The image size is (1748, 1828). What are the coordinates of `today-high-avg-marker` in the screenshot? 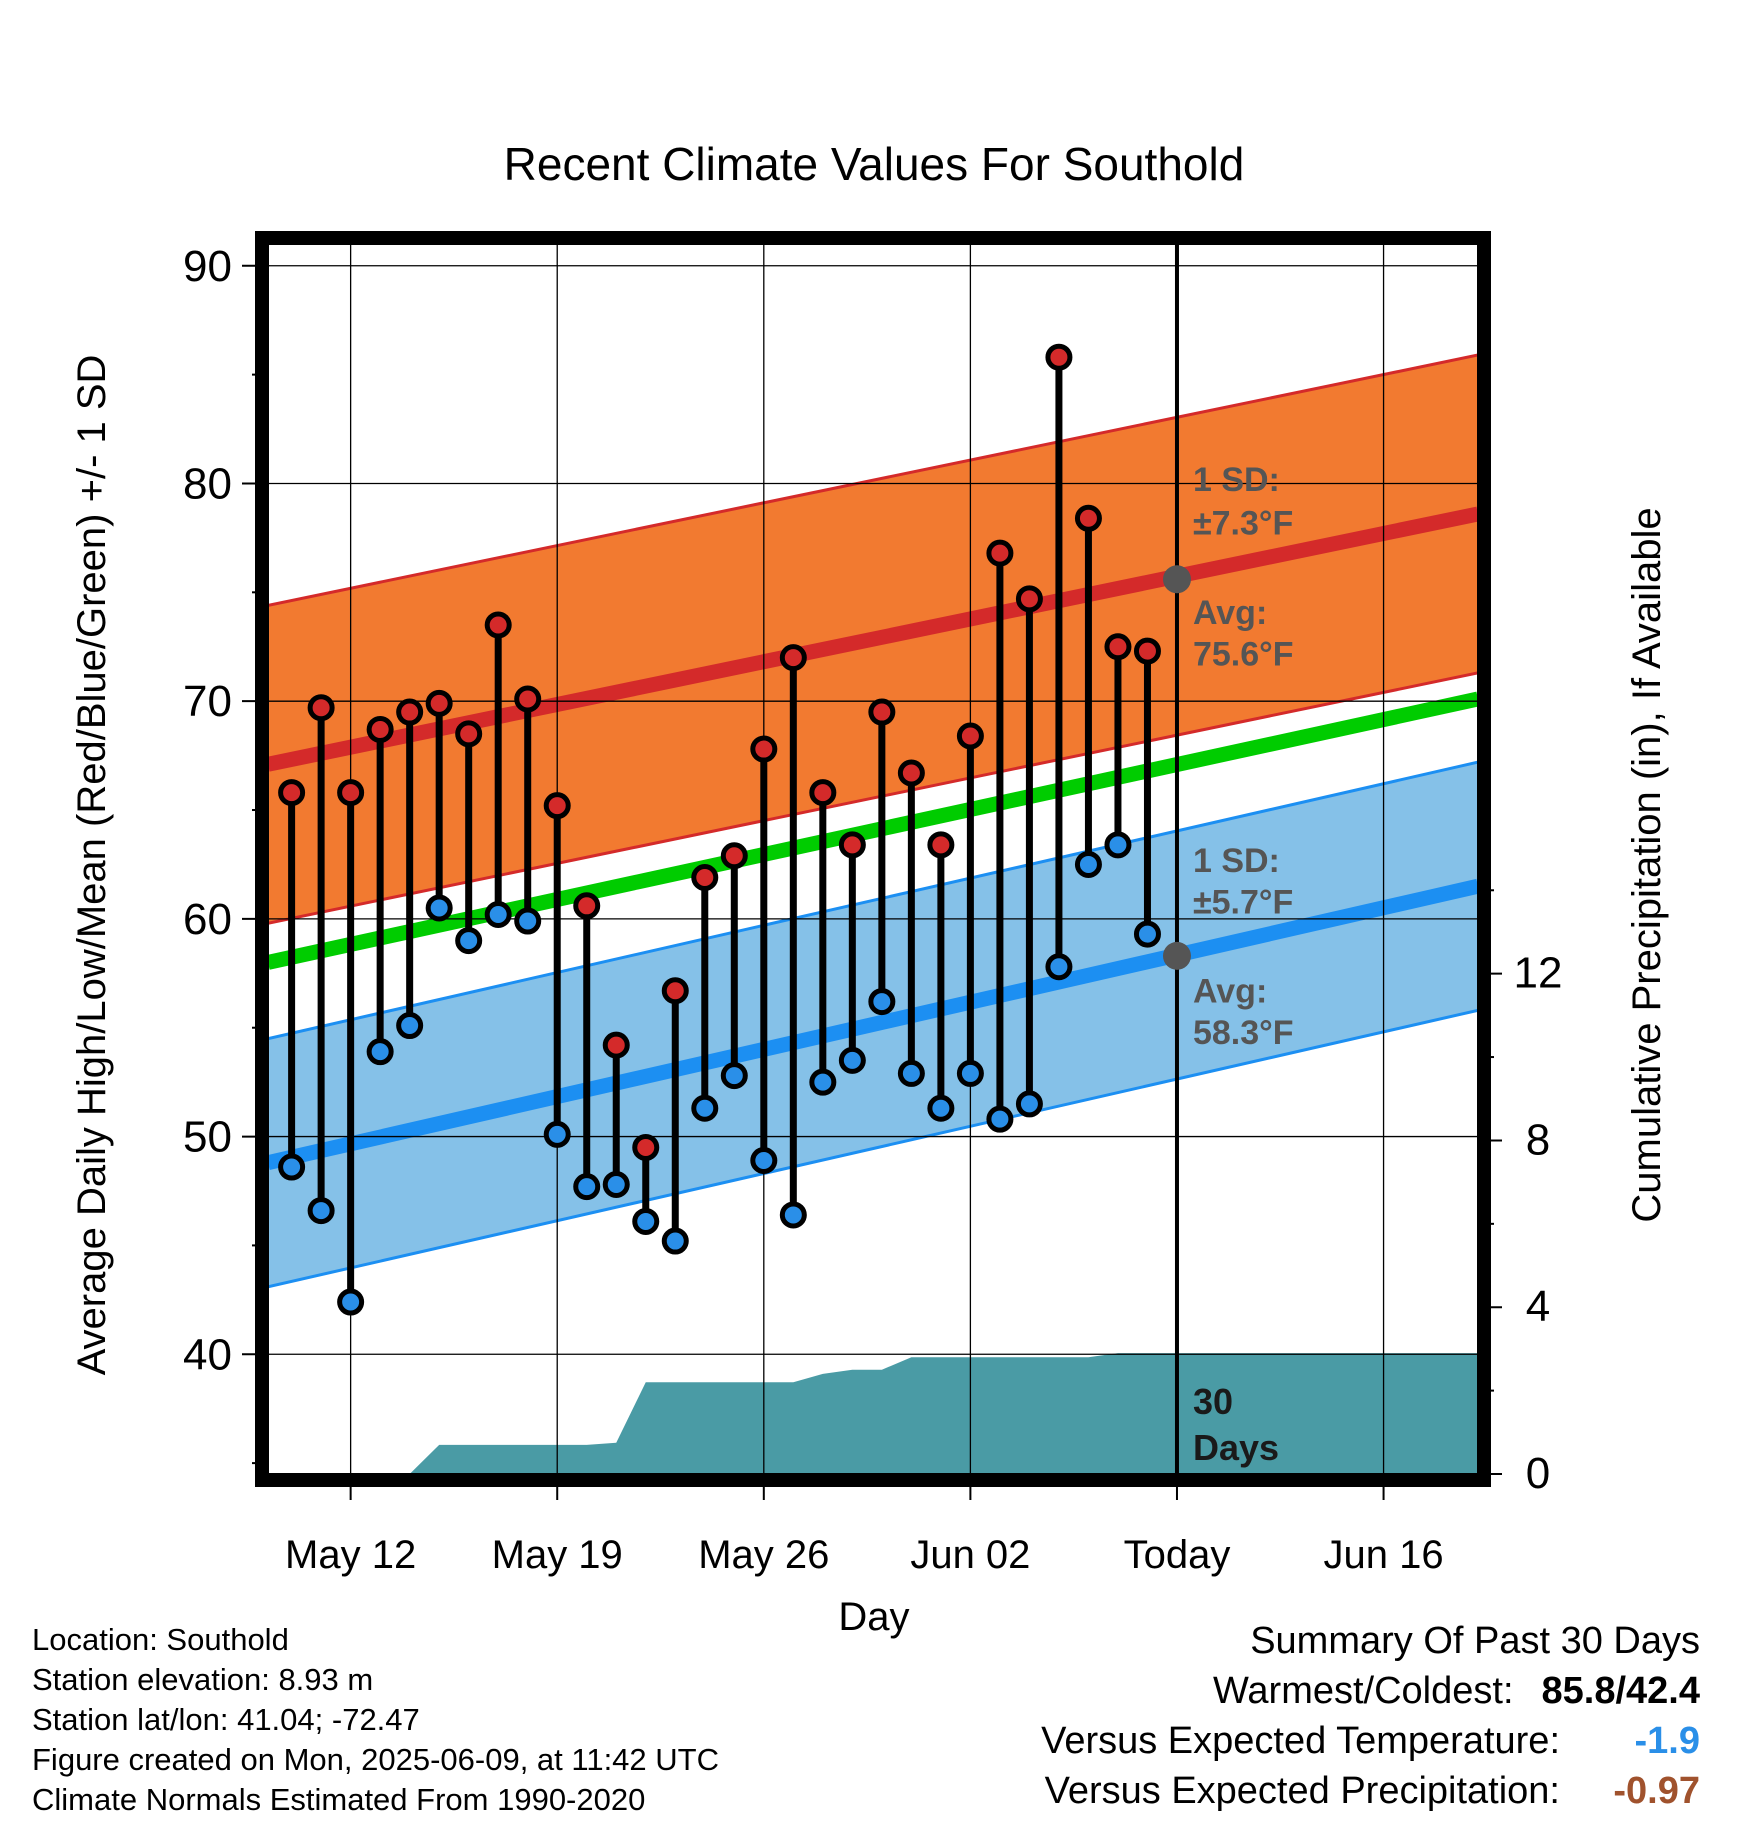 It's located at (1176, 579).